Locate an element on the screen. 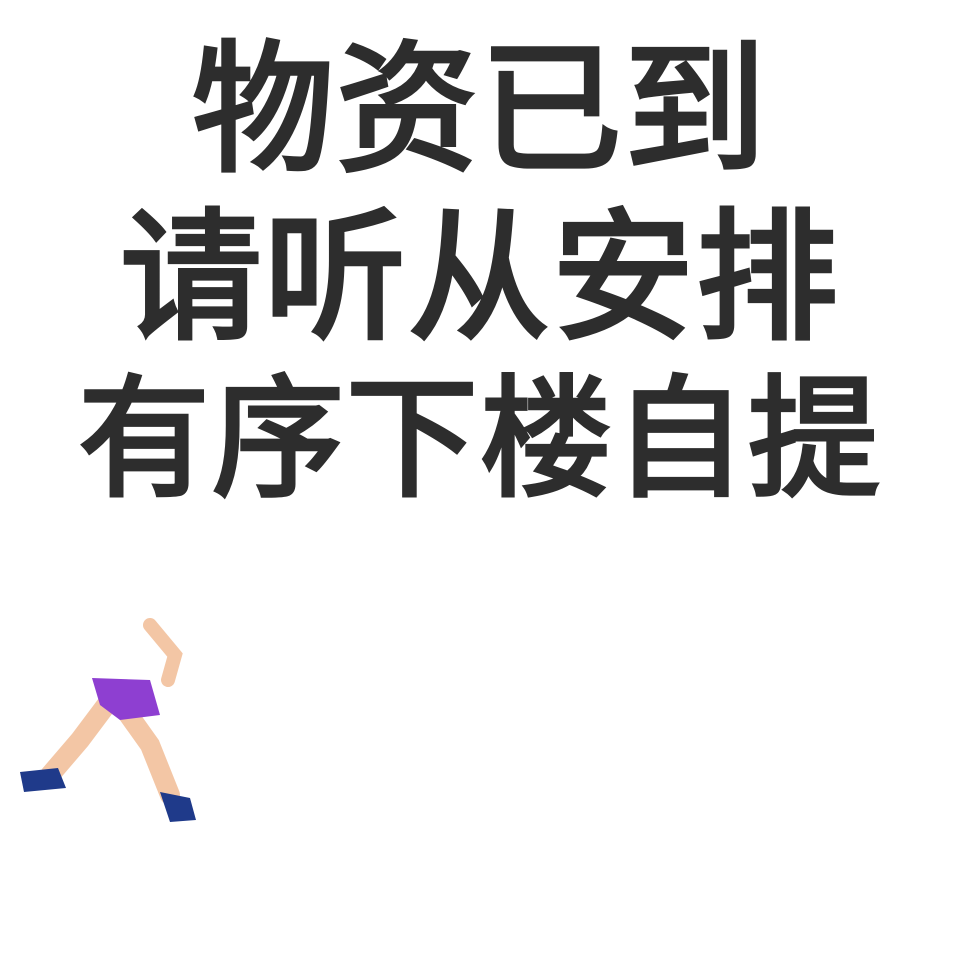 The height and width of the screenshot is (960, 960). caption-line-2: 请听从安排 is located at coordinates (480, 278).